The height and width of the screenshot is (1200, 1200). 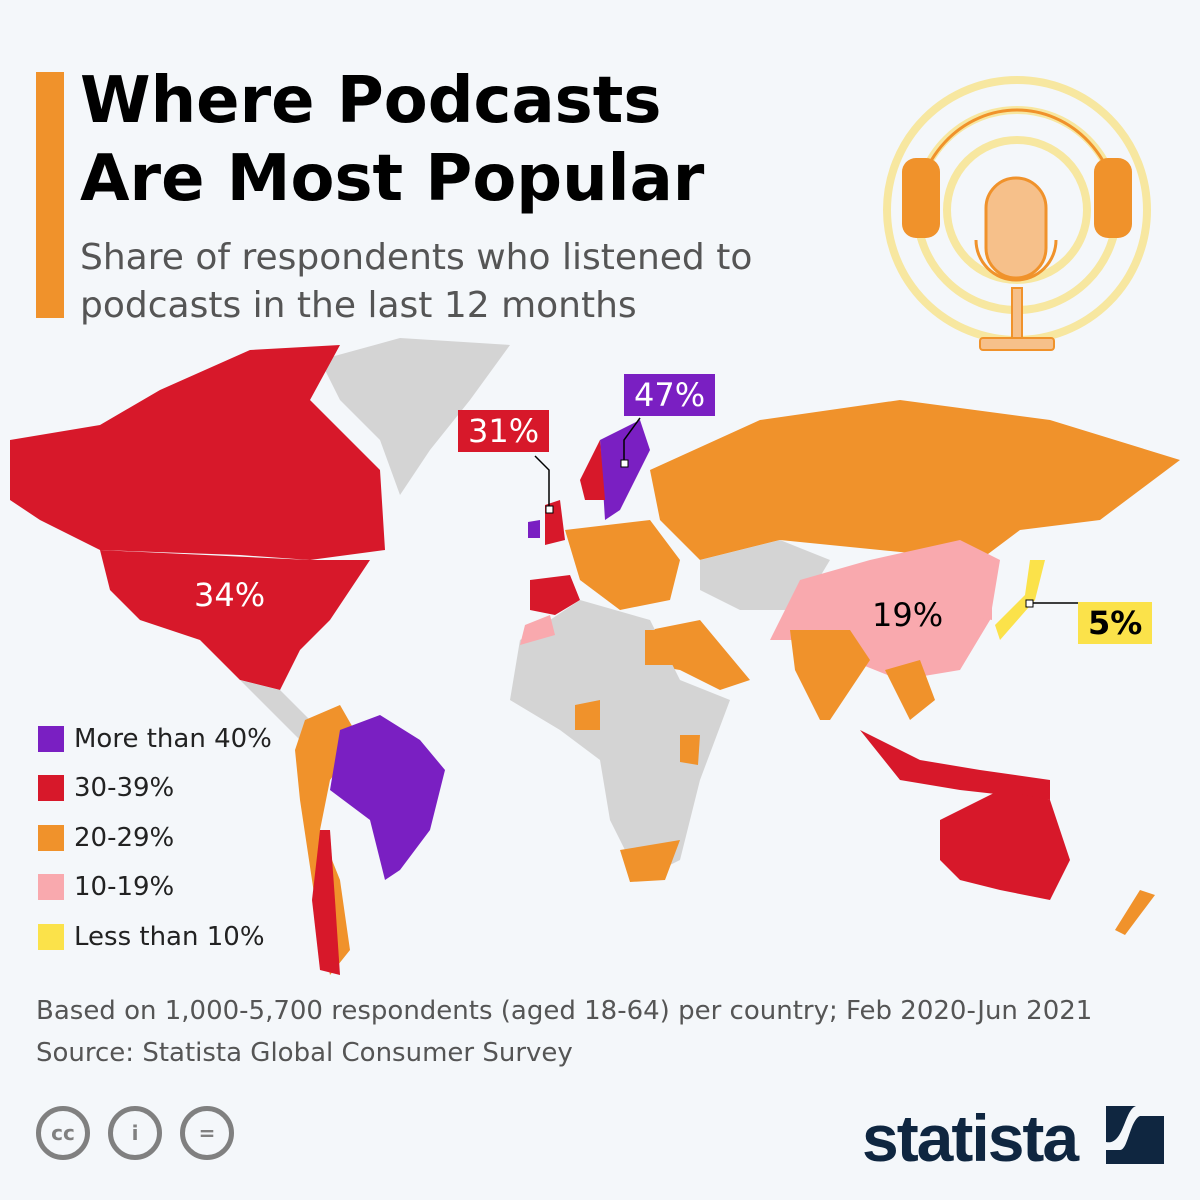 I want to click on region-russia, so click(x=915, y=480).